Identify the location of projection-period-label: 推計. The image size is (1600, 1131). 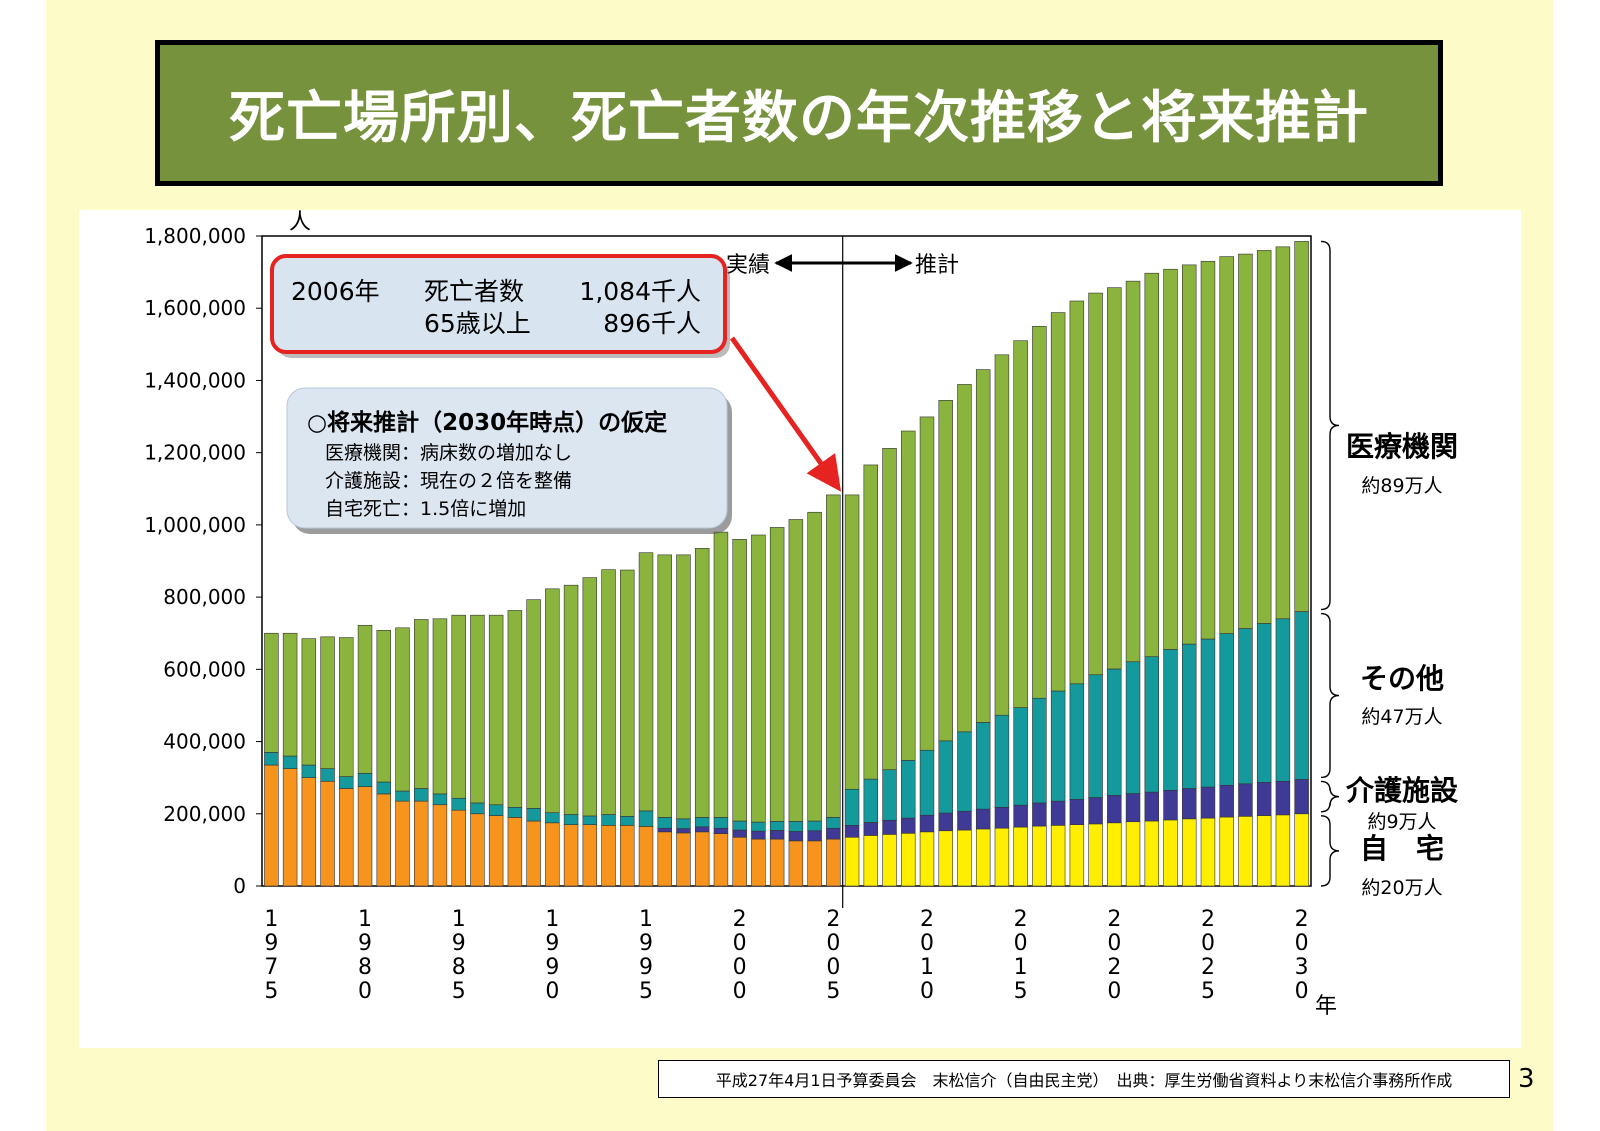
(937, 265).